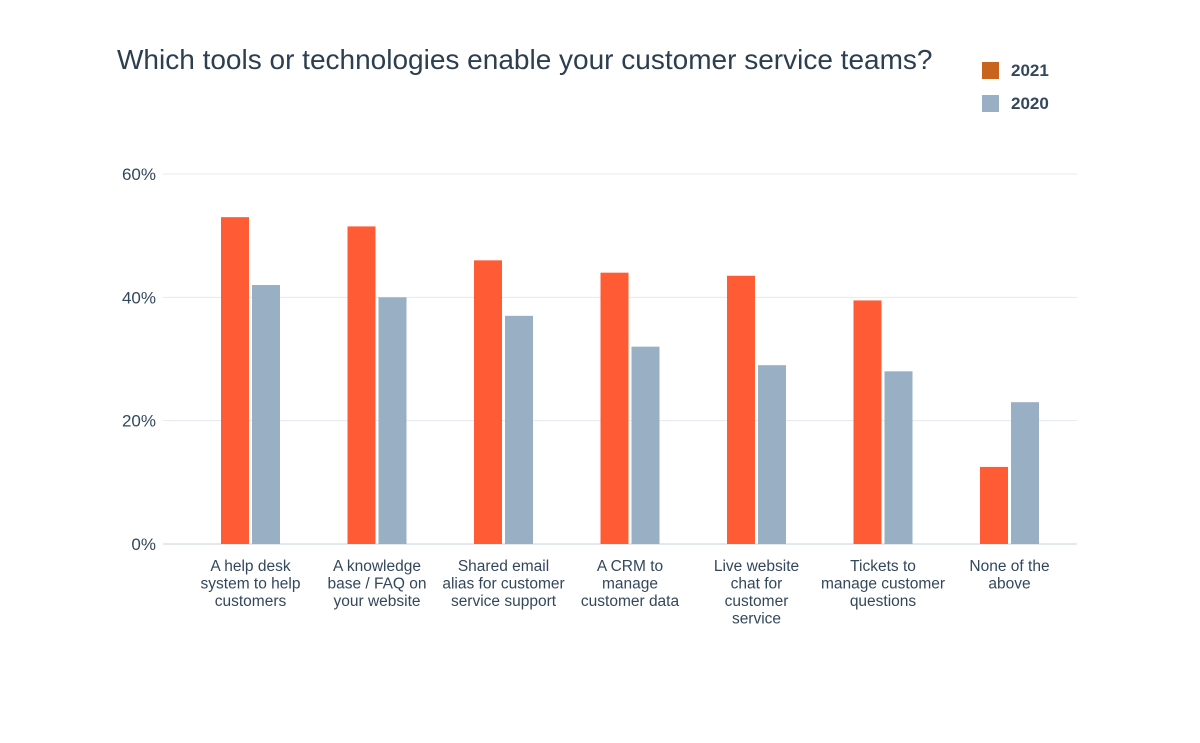 The width and height of the screenshot is (1200, 743). Describe the element at coordinates (1009, 575) in the screenshot. I see `x-tick-label: None of the above` at that location.